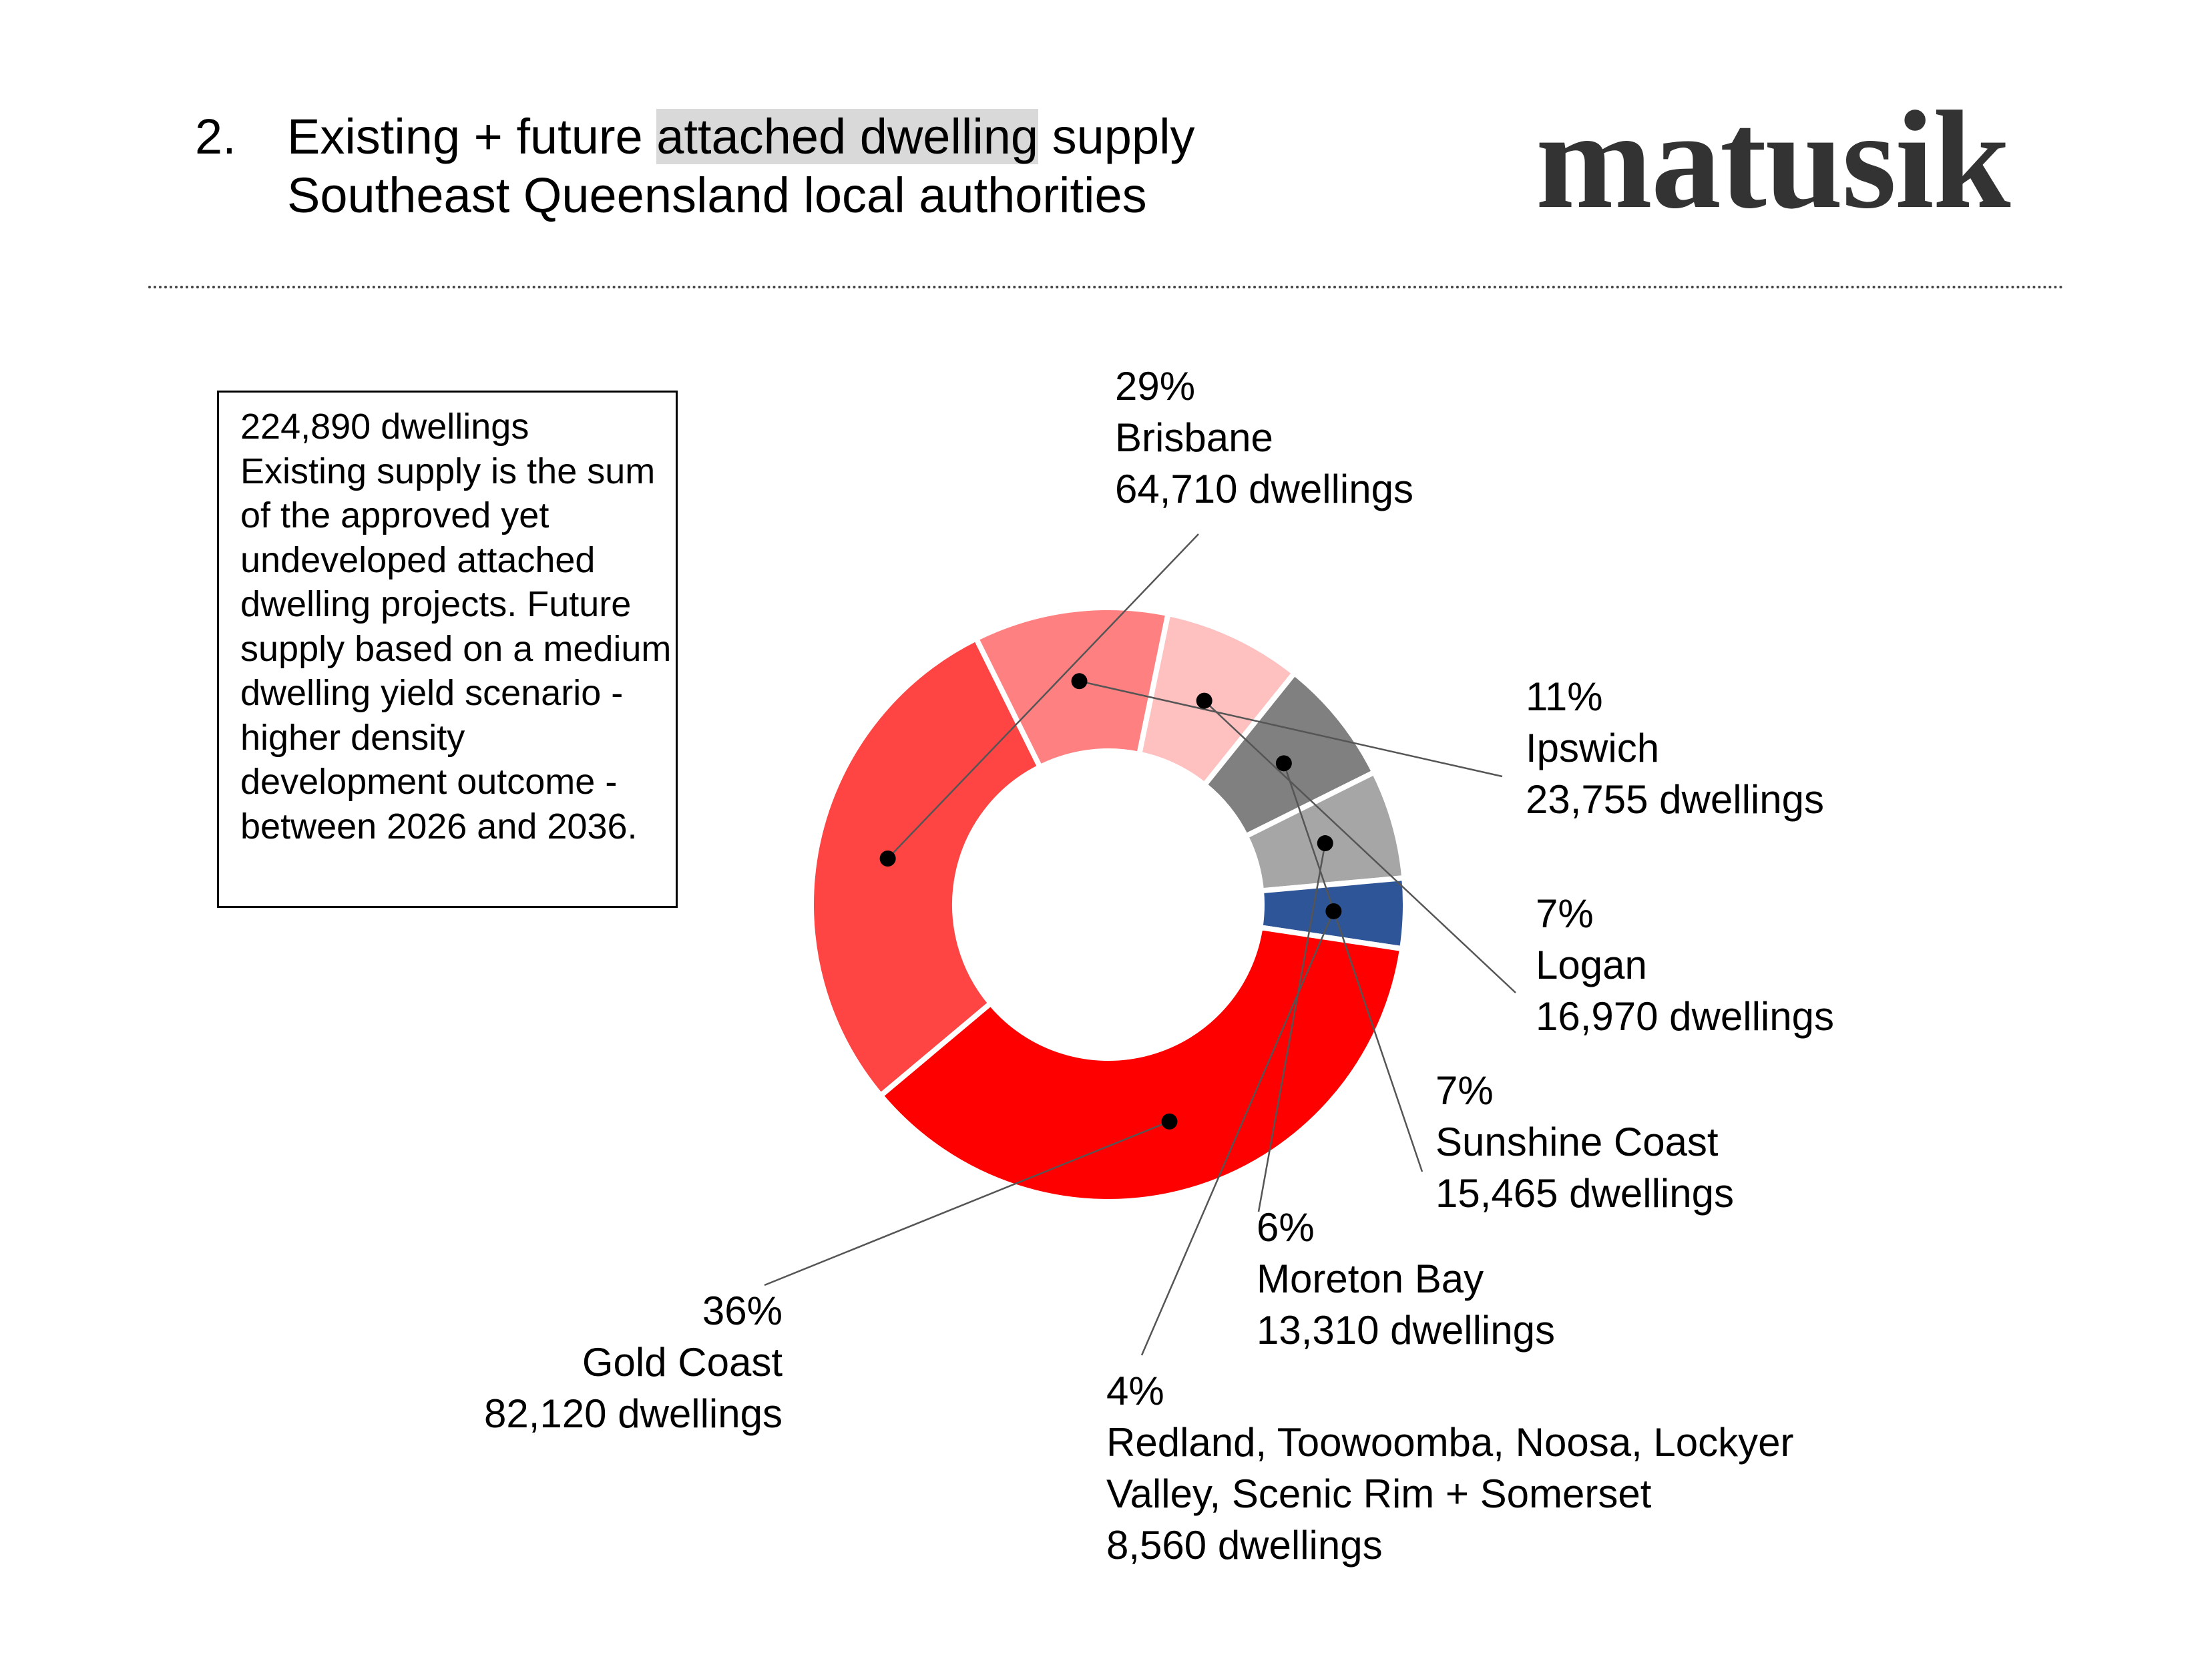 The image size is (2212, 1661). I want to click on label-brisbane-pct: 29%, so click(1155, 386).